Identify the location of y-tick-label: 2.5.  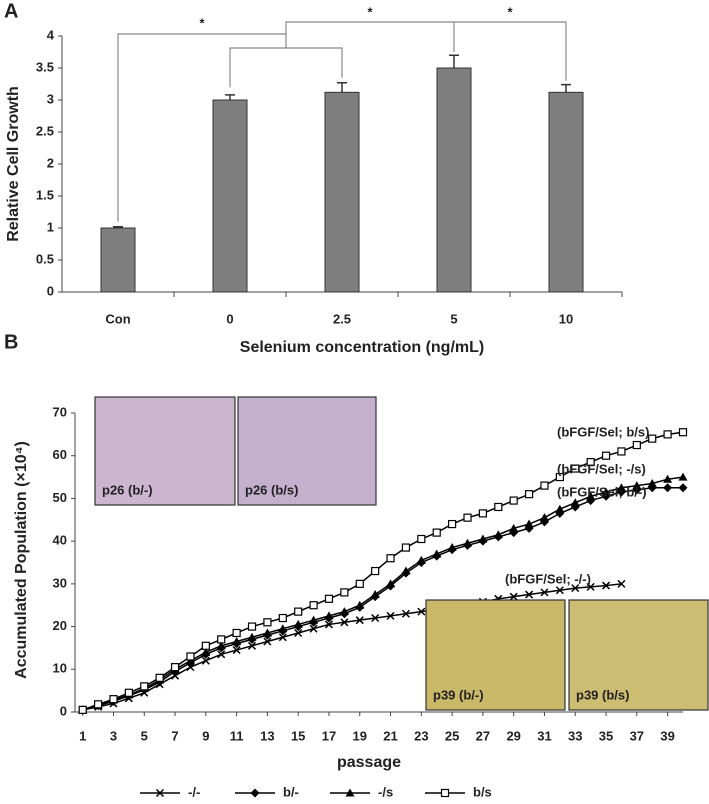
(45, 130).